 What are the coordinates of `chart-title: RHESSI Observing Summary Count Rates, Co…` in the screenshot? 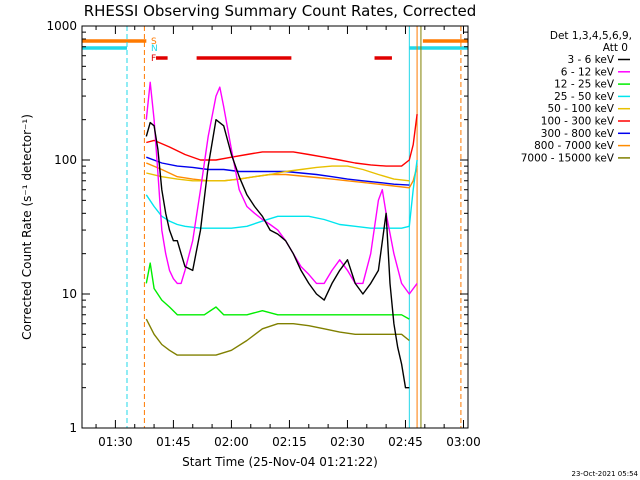 It's located at (280, 11).